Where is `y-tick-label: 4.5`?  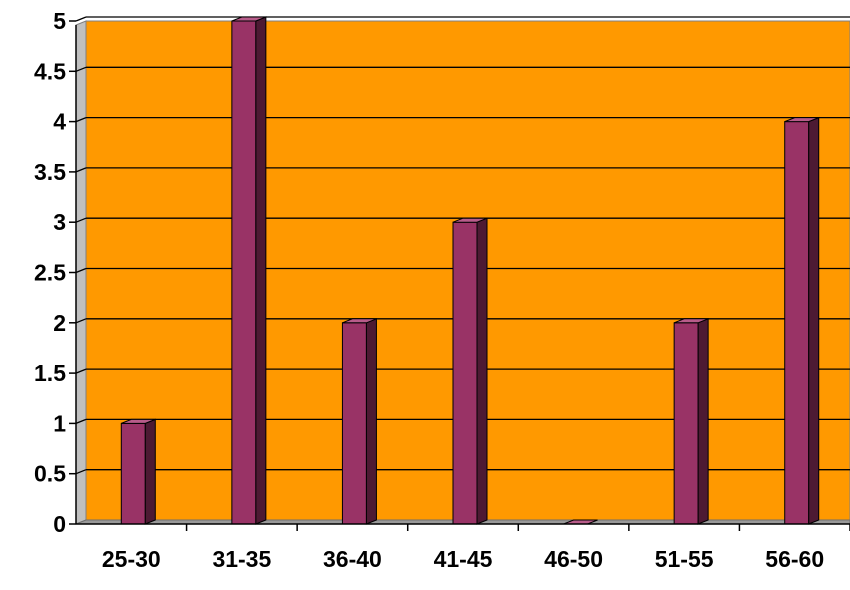 y-tick-label: 4.5 is located at coordinates (50, 71).